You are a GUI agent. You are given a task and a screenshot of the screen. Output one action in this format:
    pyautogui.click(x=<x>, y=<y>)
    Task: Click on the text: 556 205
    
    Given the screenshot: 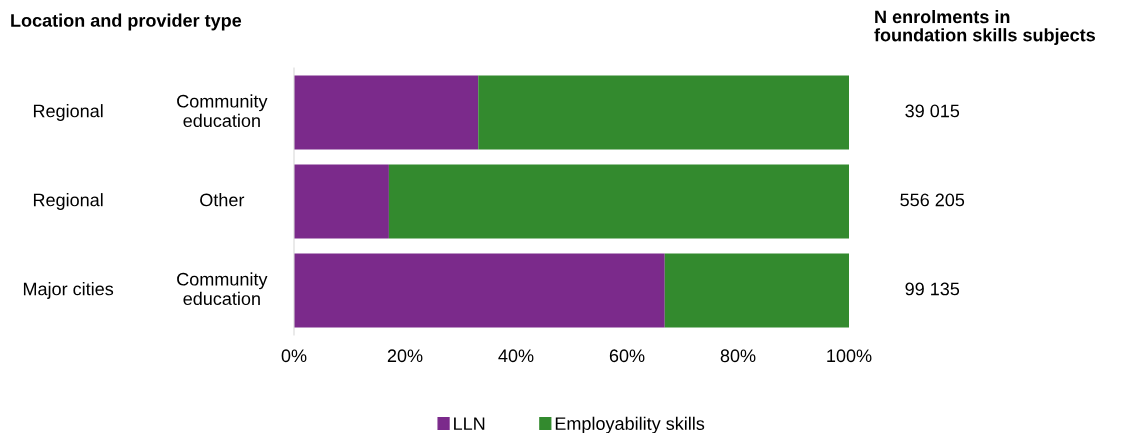 What is the action you would take?
    pyautogui.click(x=932, y=200)
    